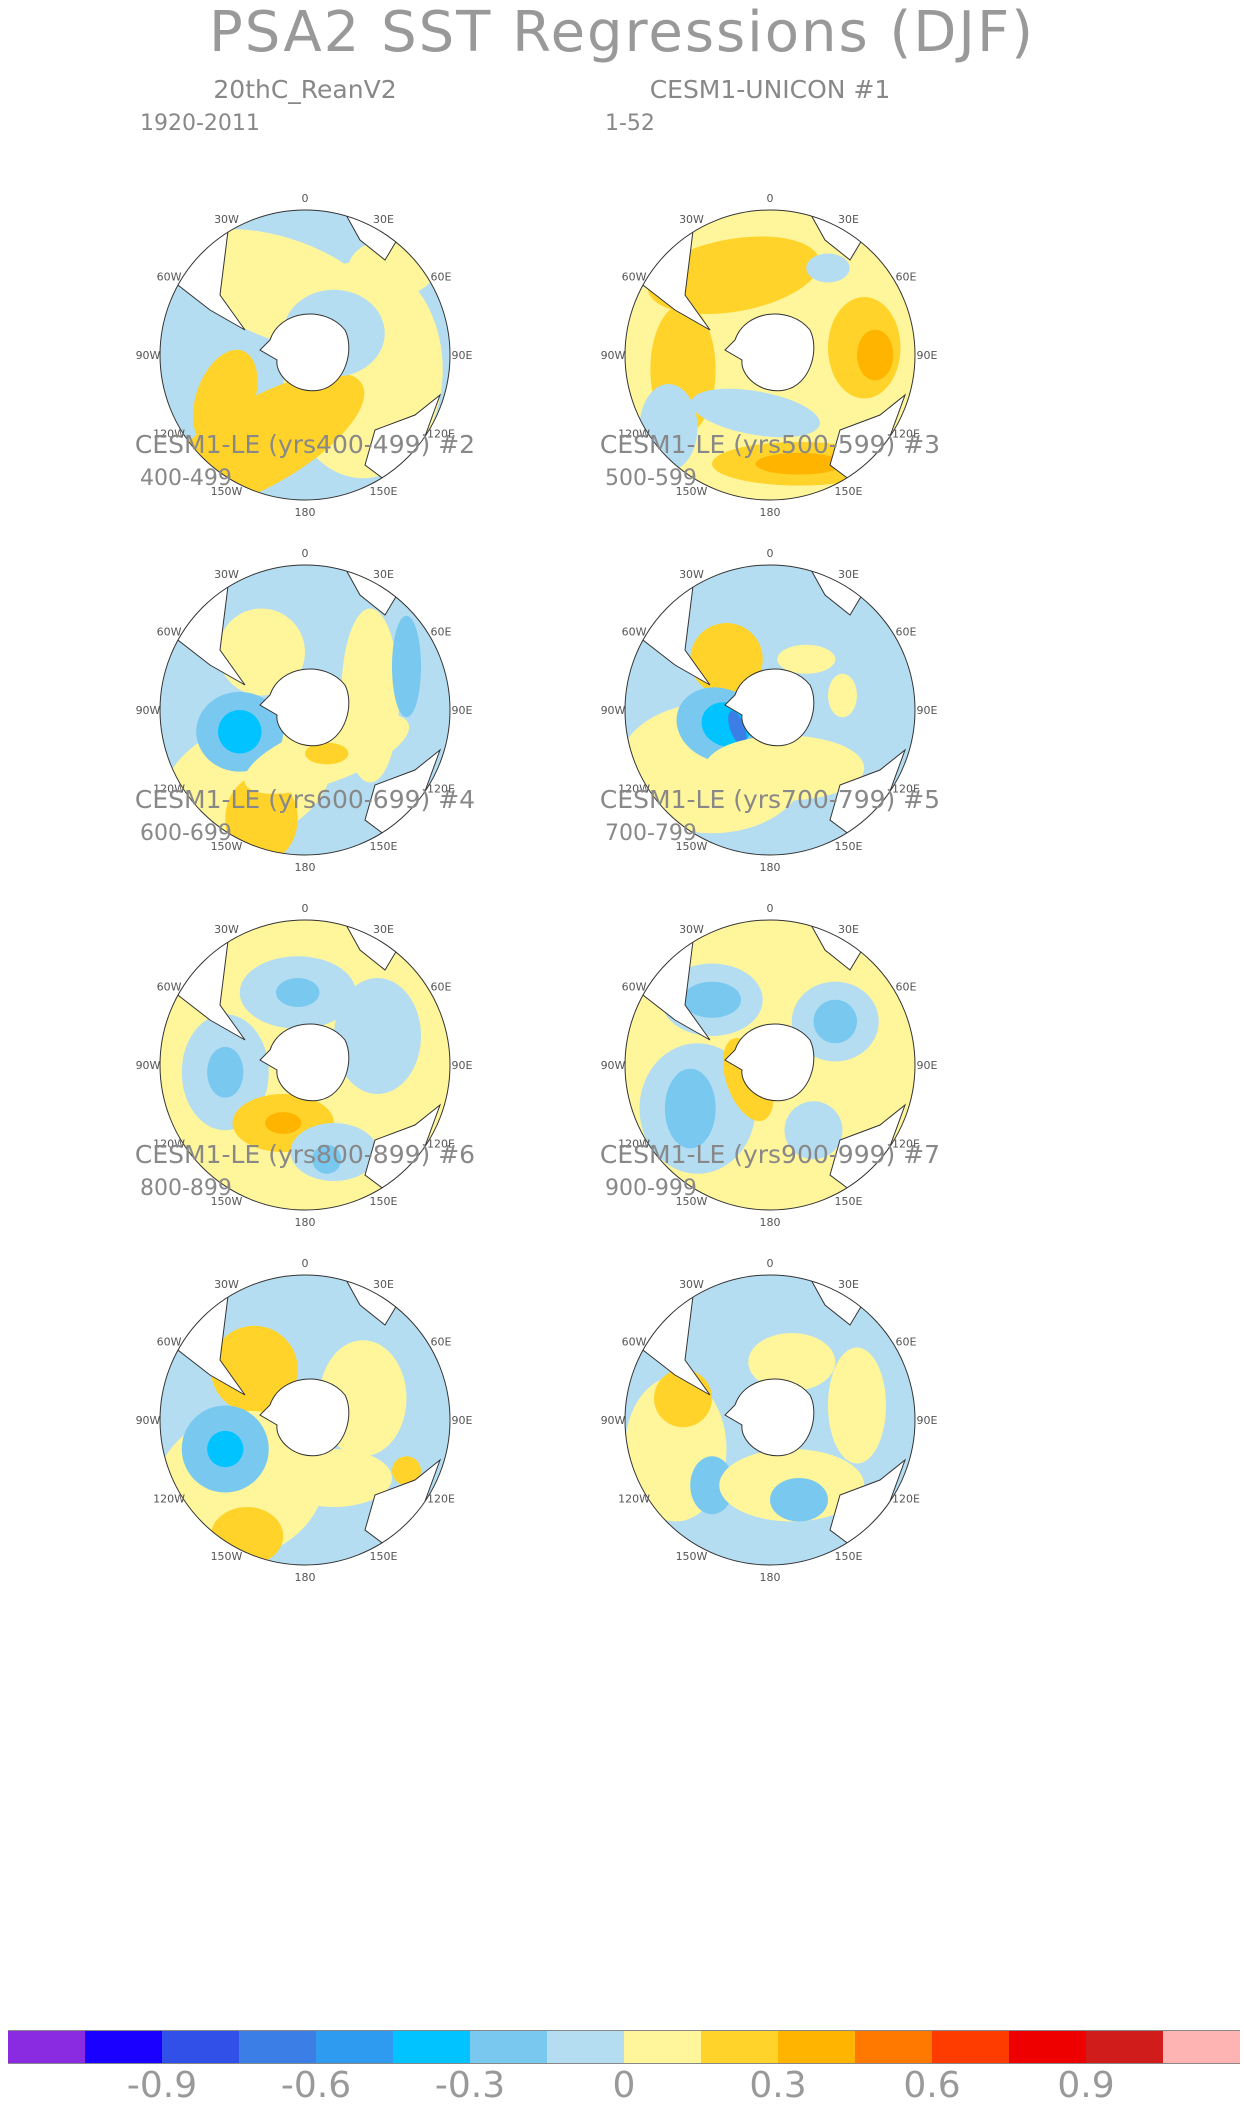 This screenshot has width=1244, height=2113. I want to click on colorbar, so click(624, 2047).